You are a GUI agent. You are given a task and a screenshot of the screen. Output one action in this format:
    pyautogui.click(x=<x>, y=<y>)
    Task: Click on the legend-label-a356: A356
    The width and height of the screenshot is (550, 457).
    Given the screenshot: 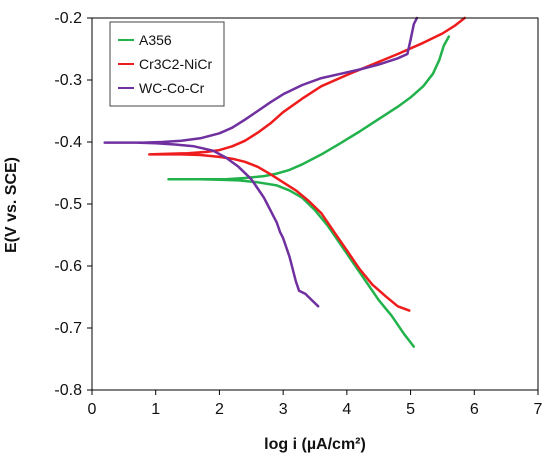 What is the action you would take?
    pyautogui.click(x=155, y=40)
    